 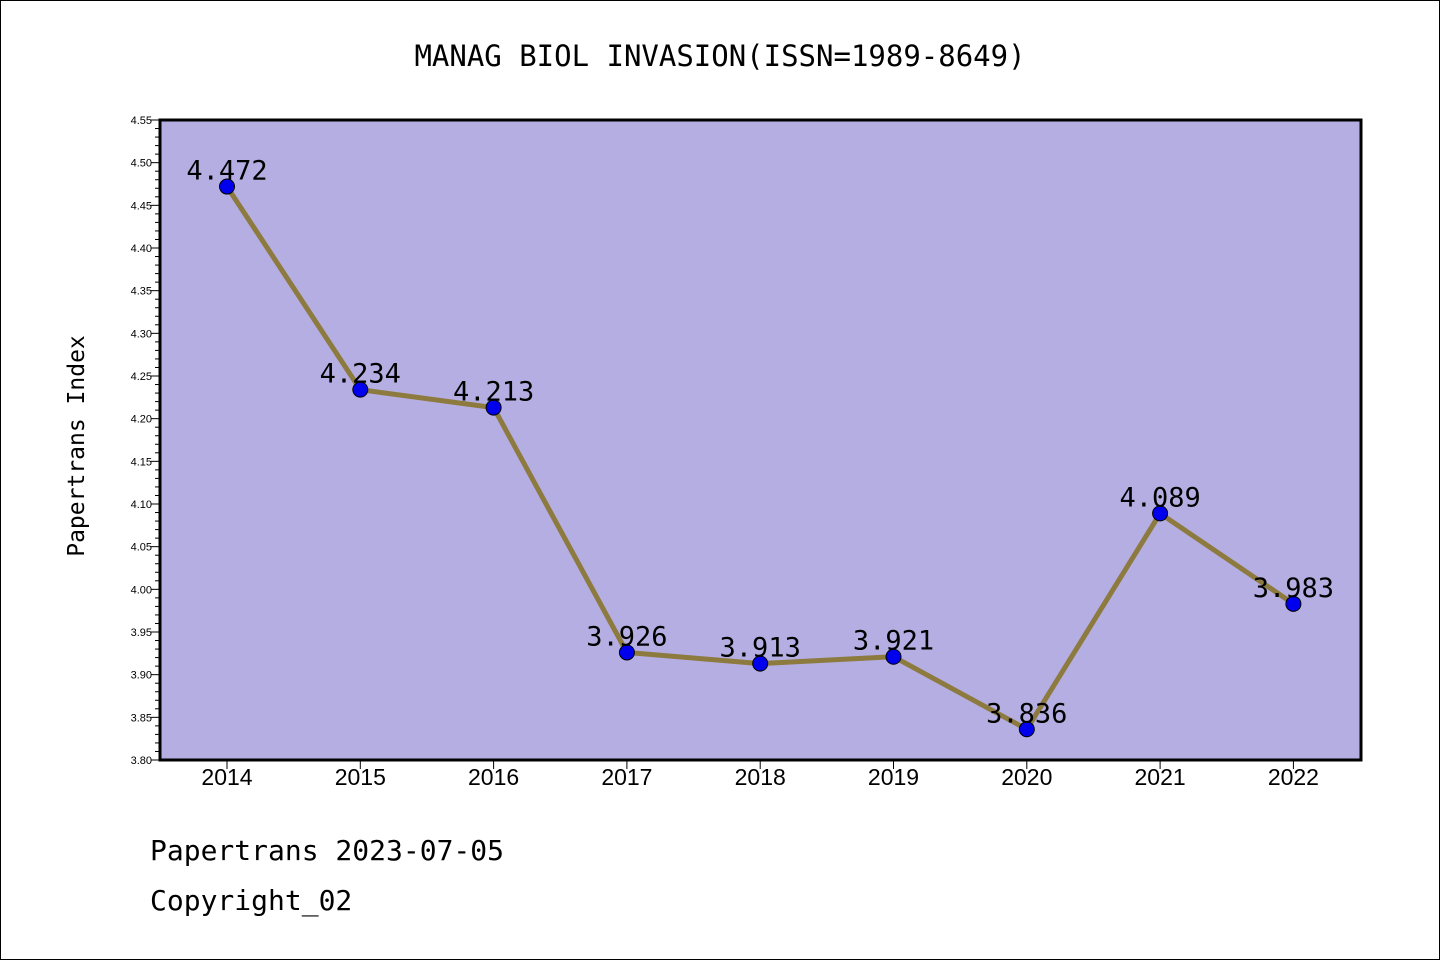 What do you see at coordinates (893, 641) in the screenshot?
I see `data-value-label: 3.921` at bounding box center [893, 641].